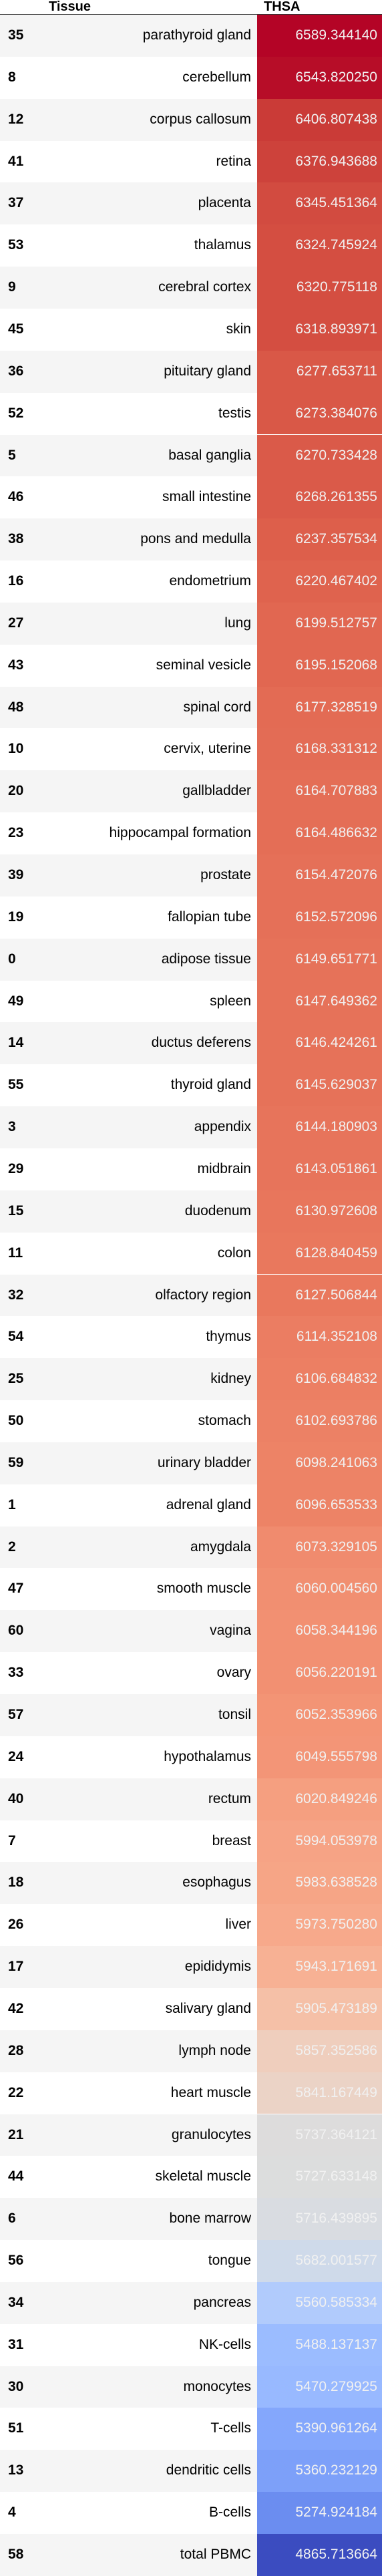  Describe the element at coordinates (203, 1589) in the screenshot. I see `tissue-name: smooth muscle` at that location.